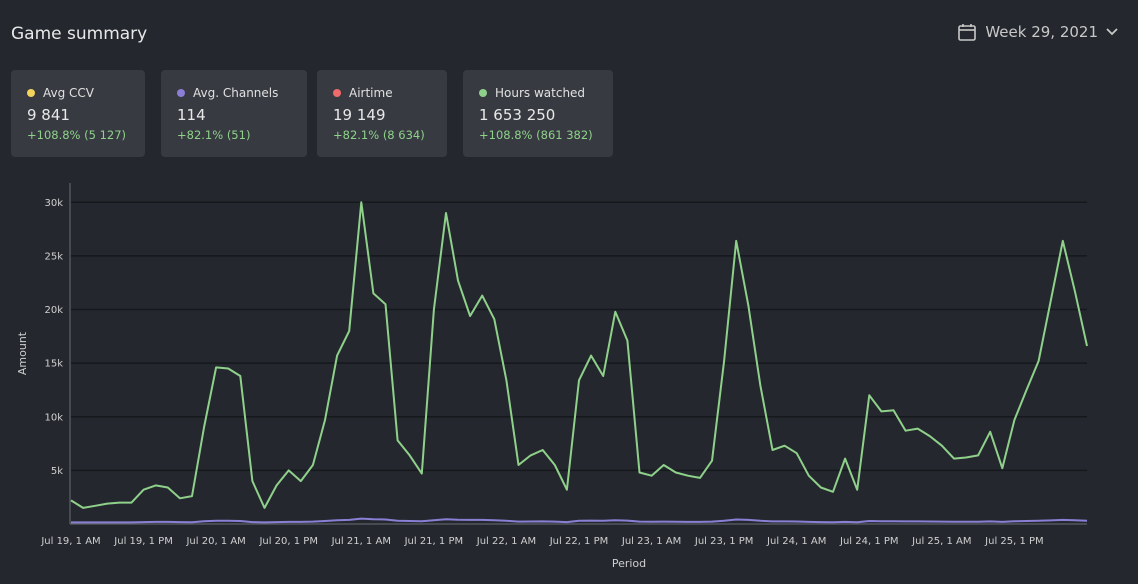 This screenshot has width=1138, height=584. I want to click on card-change: +82.1% (51), so click(214, 135).